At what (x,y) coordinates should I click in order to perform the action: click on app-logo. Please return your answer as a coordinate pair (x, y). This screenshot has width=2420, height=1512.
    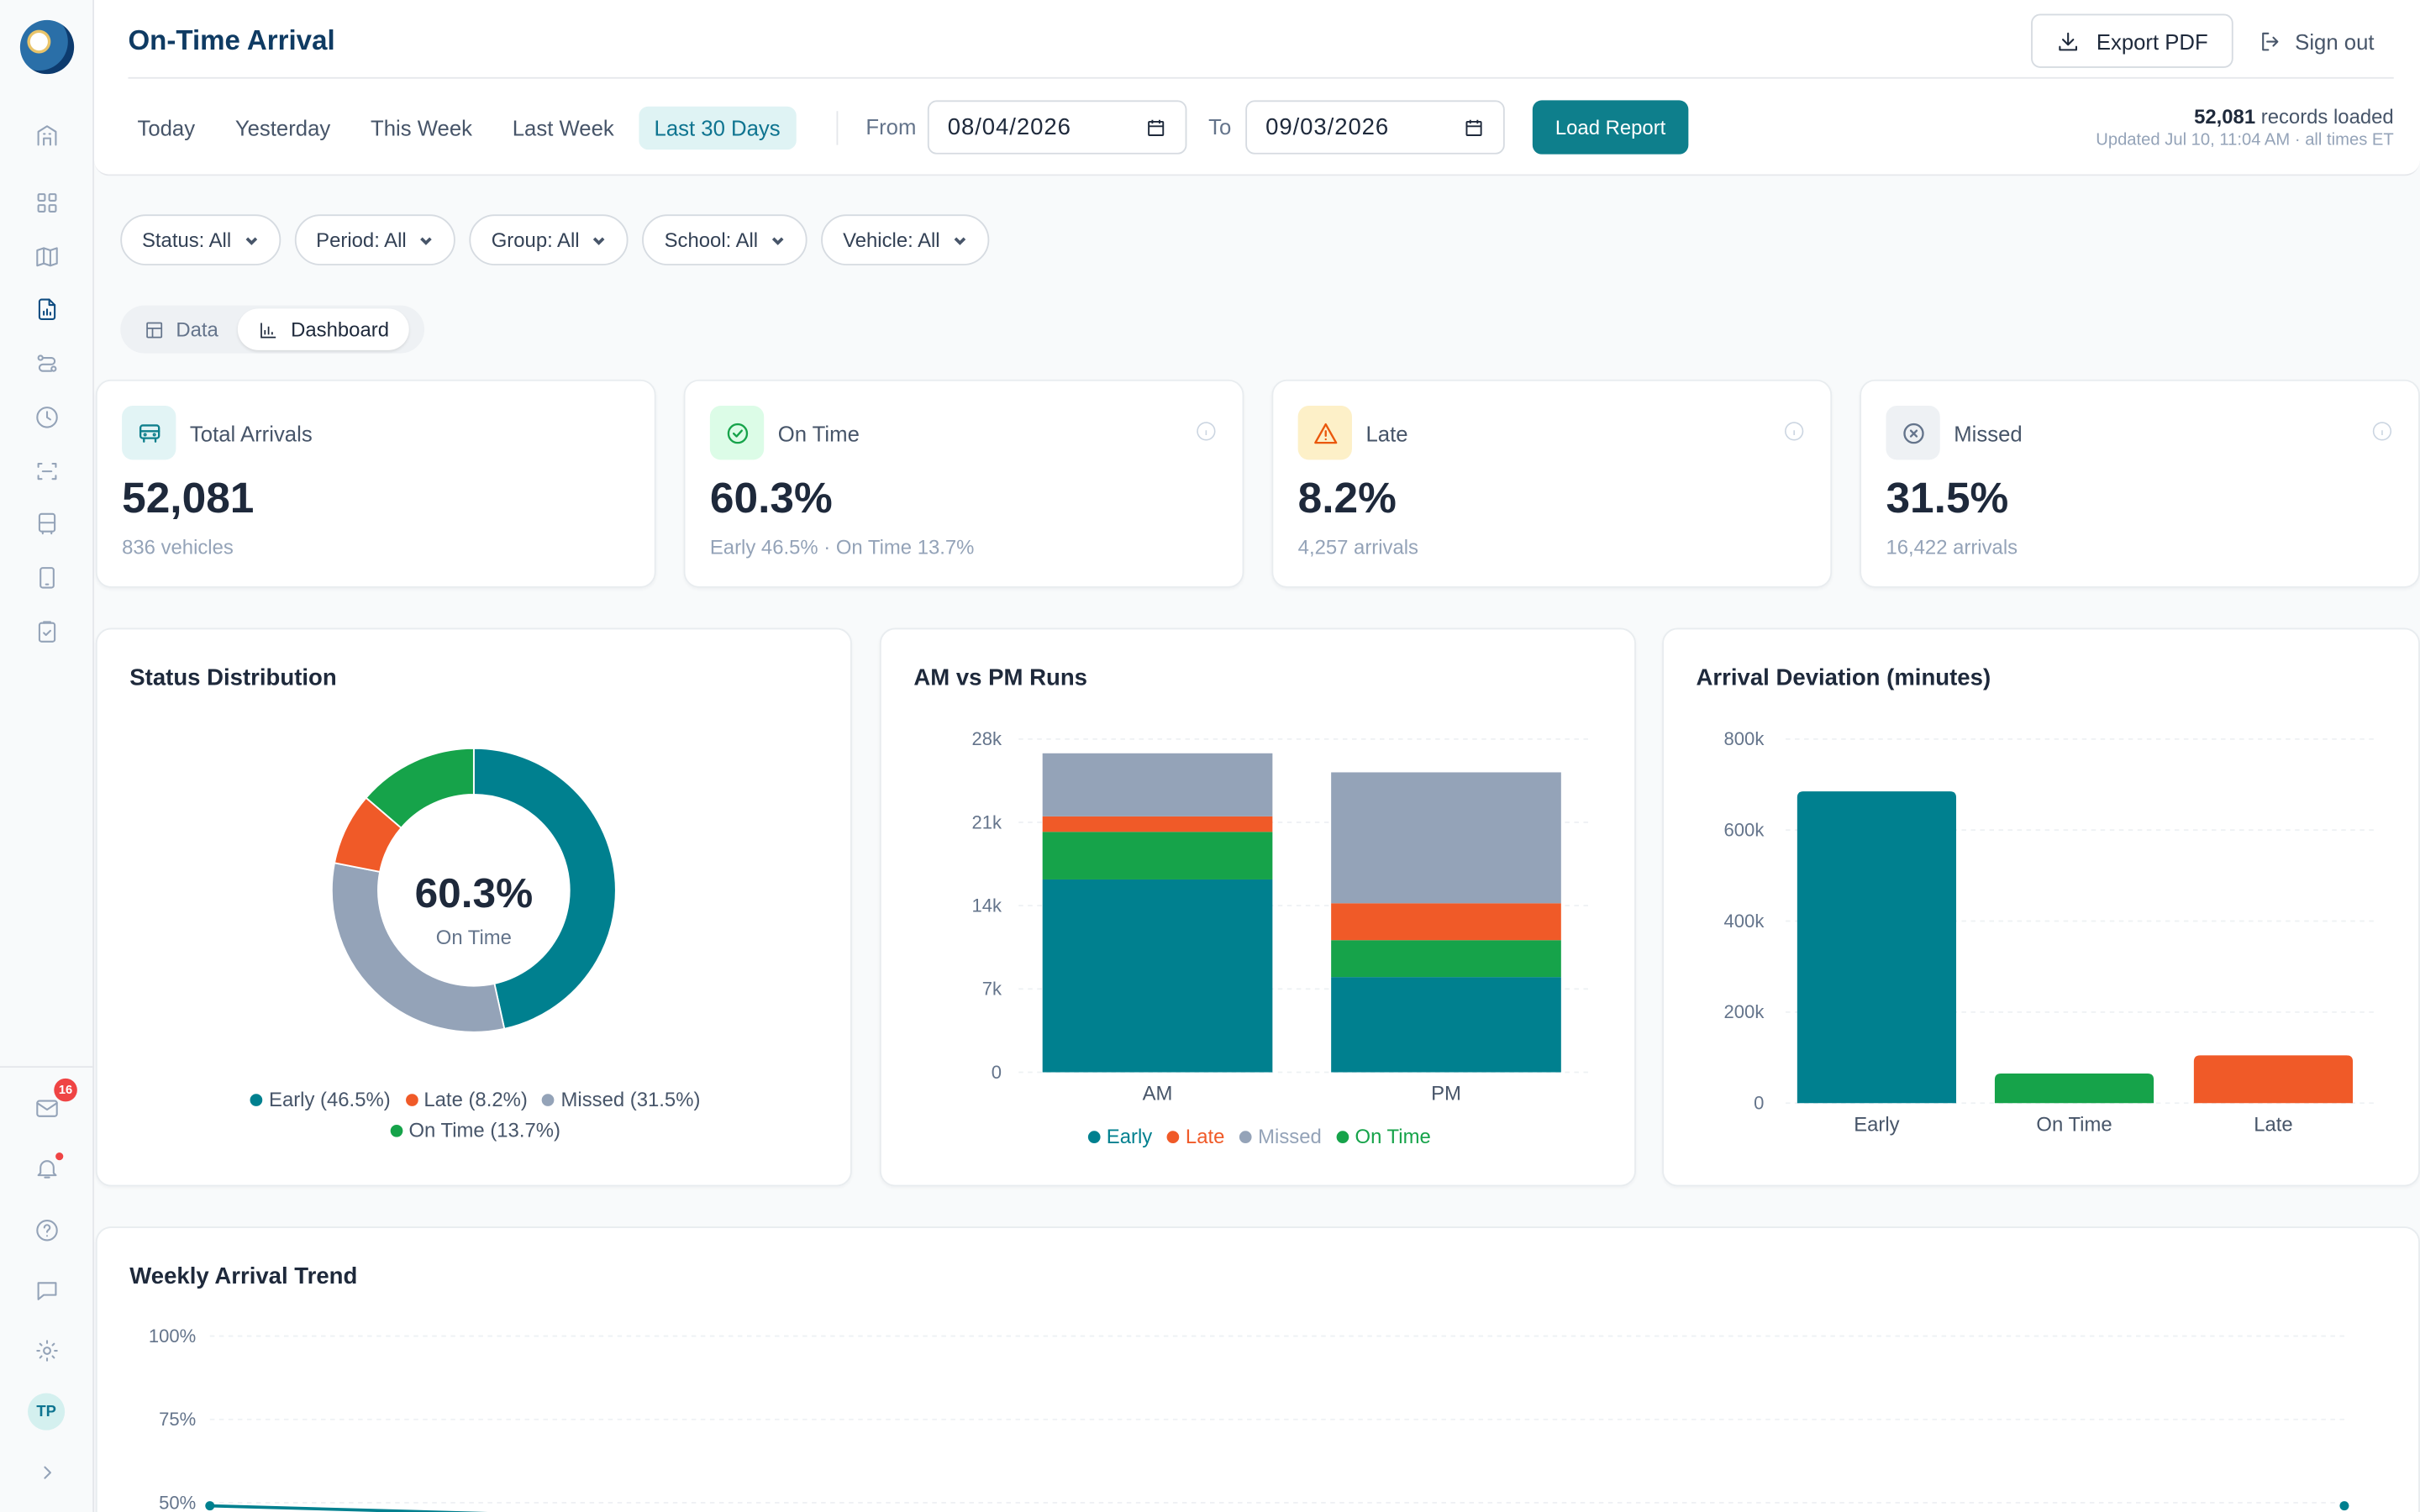
    Looking at the image, I should click on (47, 47).